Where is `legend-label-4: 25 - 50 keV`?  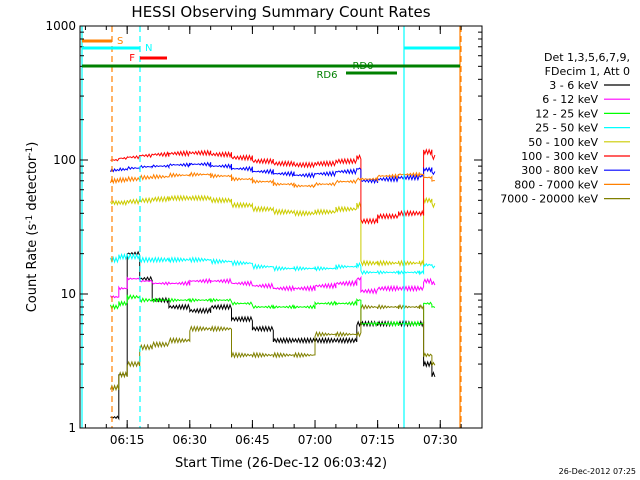
legend-label-4: 25 - 50 keV is located at coordinates (566, 128).